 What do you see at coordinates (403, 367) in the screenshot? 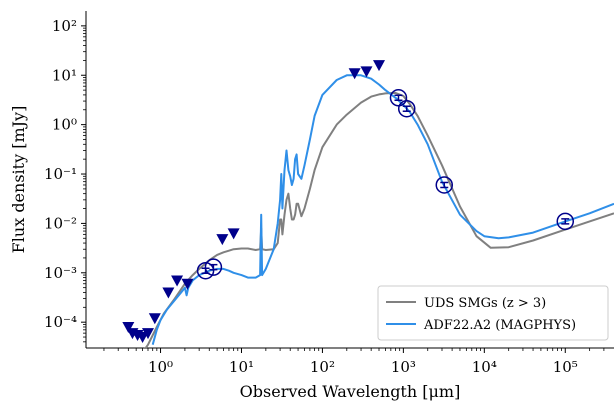
I see `x-tick-label: 10³` at bounding box center [403, 367].